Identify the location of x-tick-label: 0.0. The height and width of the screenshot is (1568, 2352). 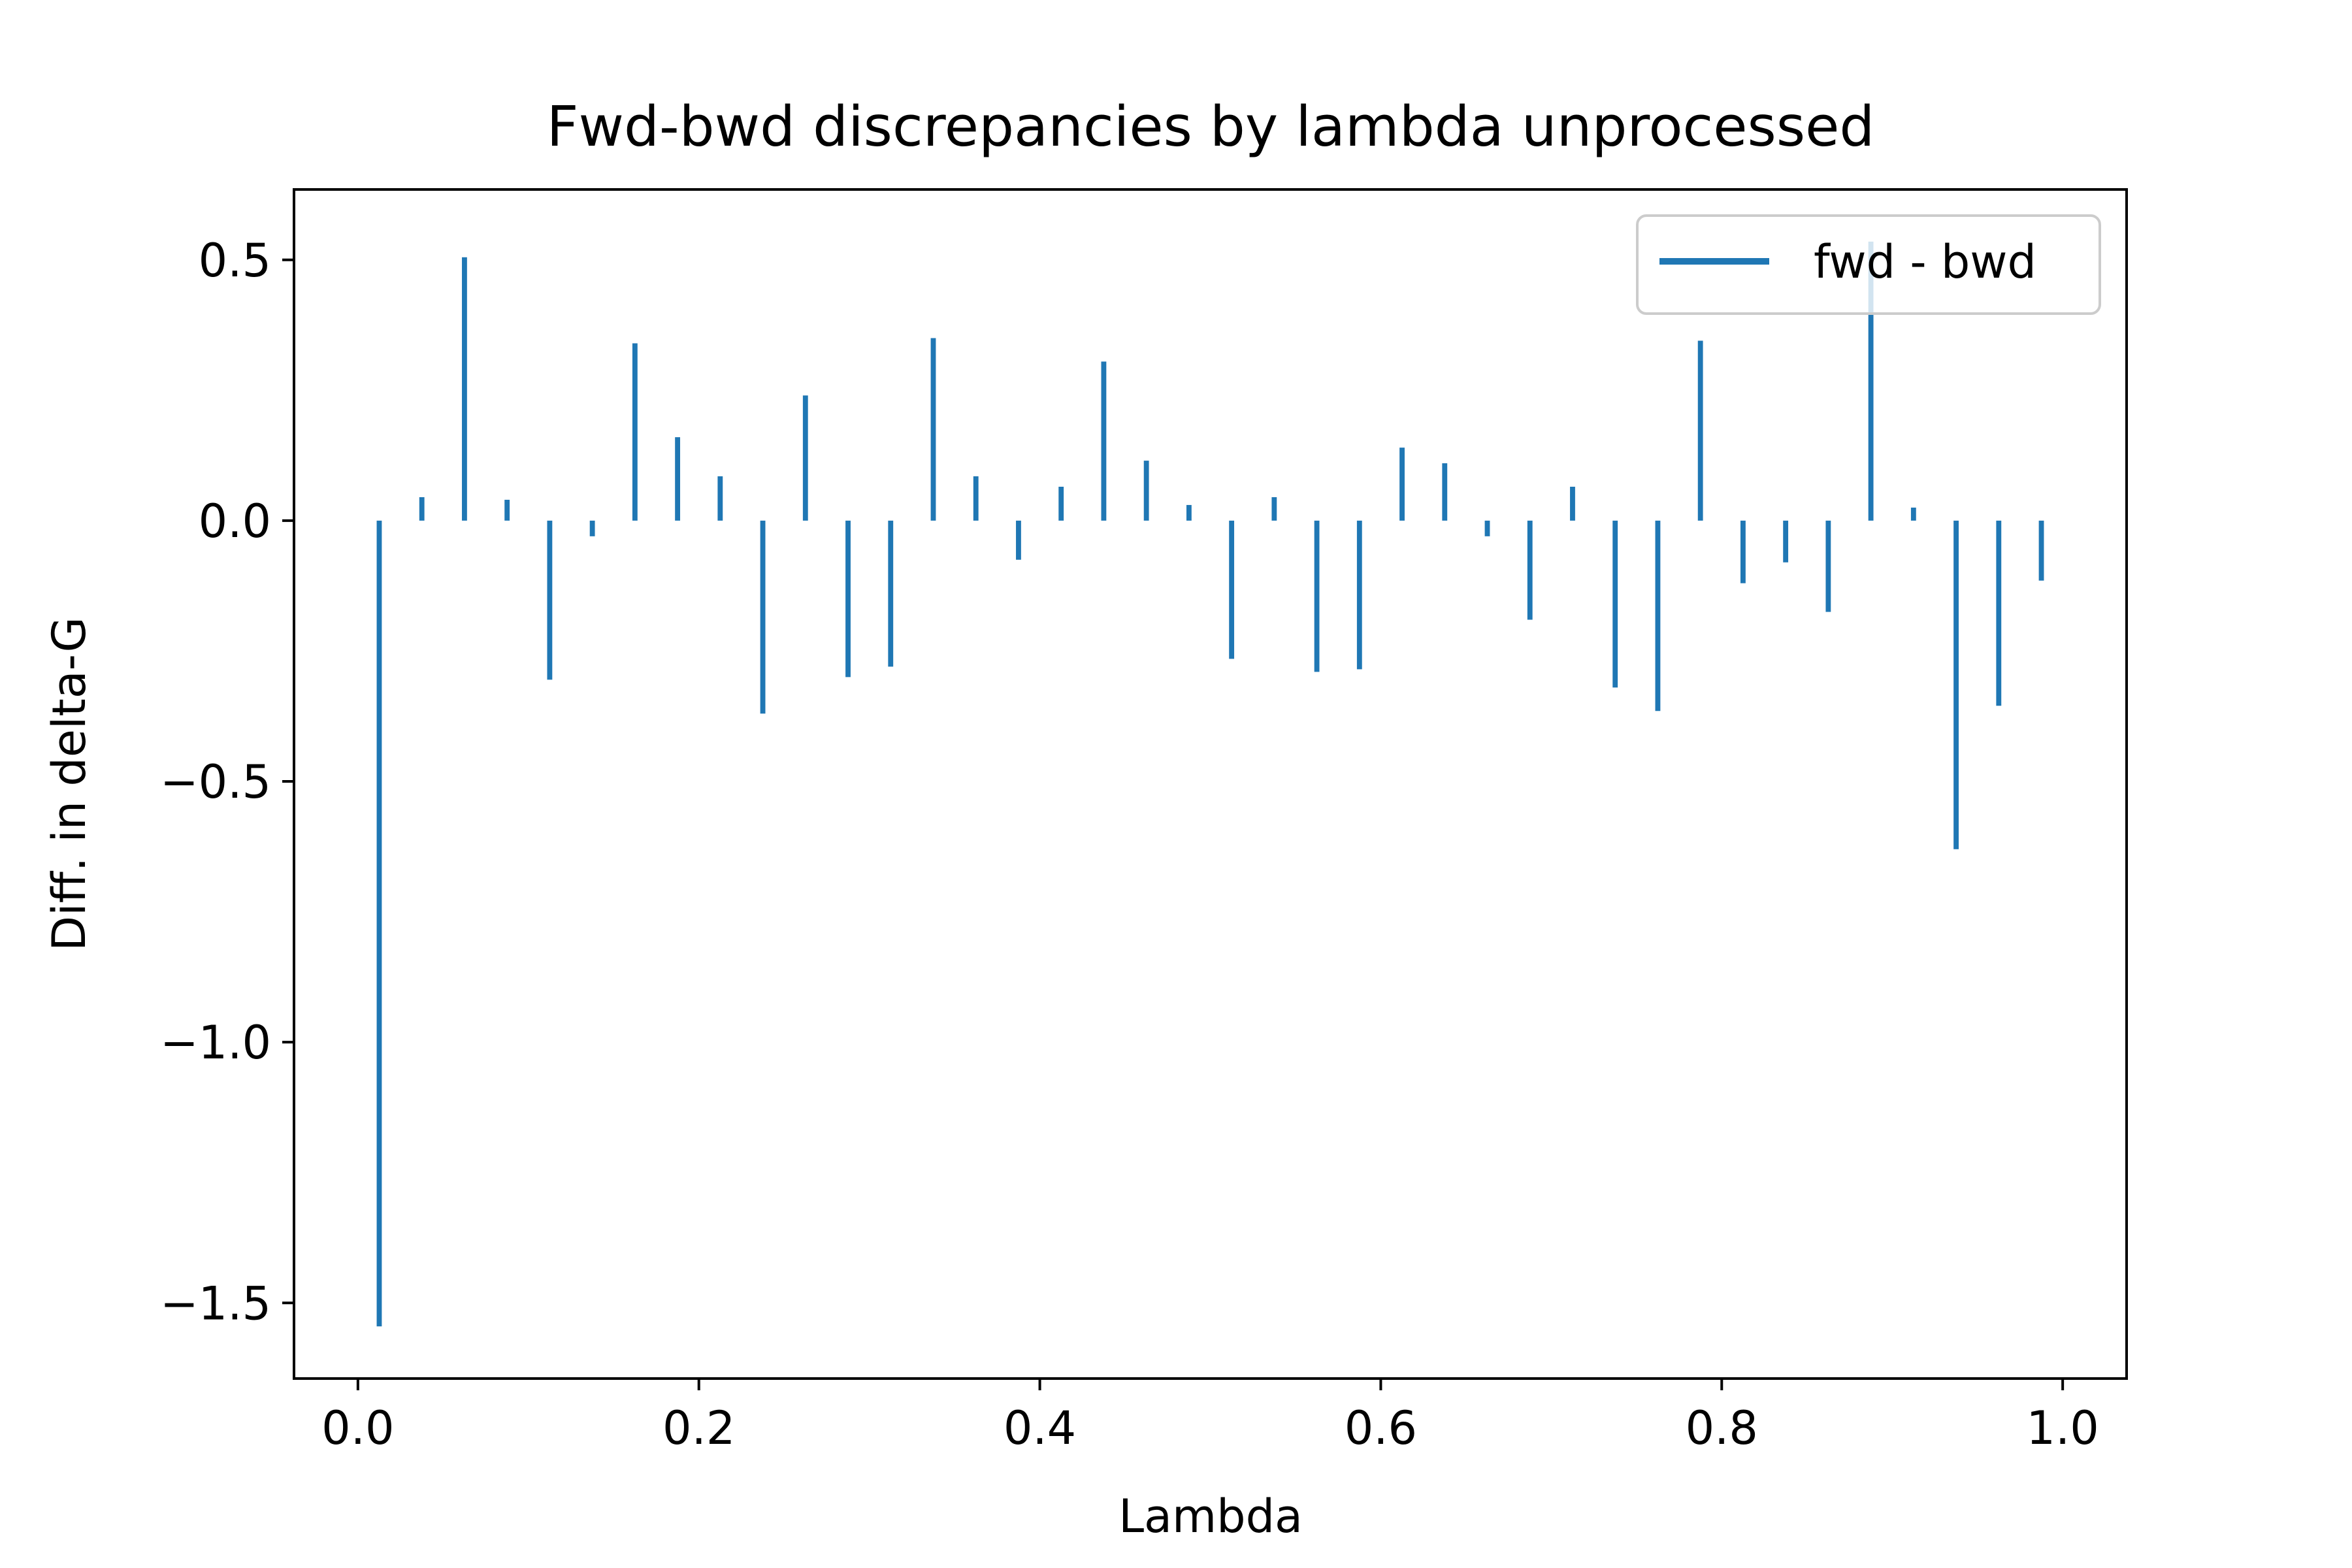
(357, 1428).